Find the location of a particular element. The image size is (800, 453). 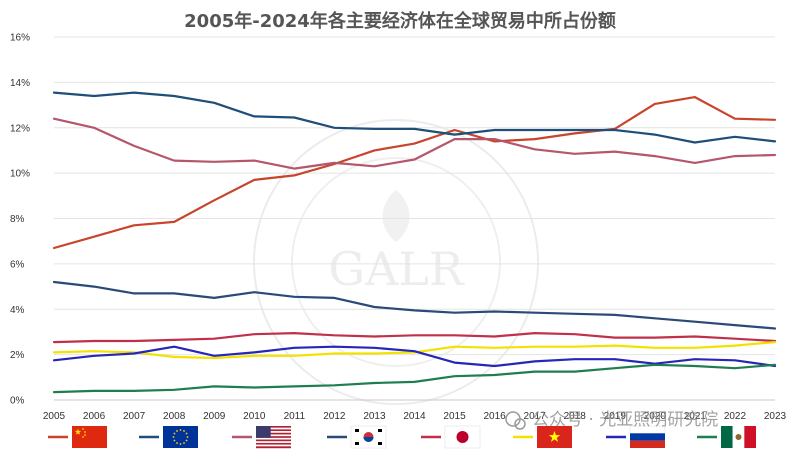

x-tick-label: 2019 is located at coordinates (615, 416).